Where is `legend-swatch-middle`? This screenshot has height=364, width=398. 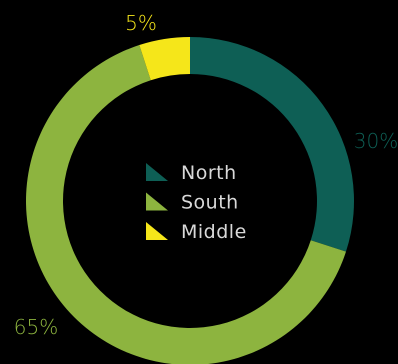
legend-swatch-middle is located at coordinates (157, 231).